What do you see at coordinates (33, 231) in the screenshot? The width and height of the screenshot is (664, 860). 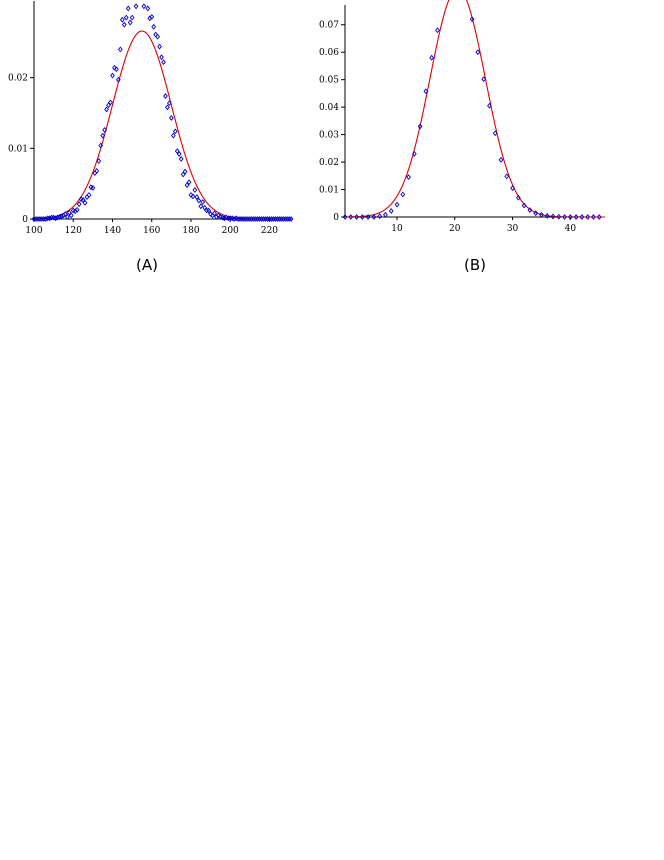 I see `chart-a-x-tick-label: 100` at bounding box center [33, 231].